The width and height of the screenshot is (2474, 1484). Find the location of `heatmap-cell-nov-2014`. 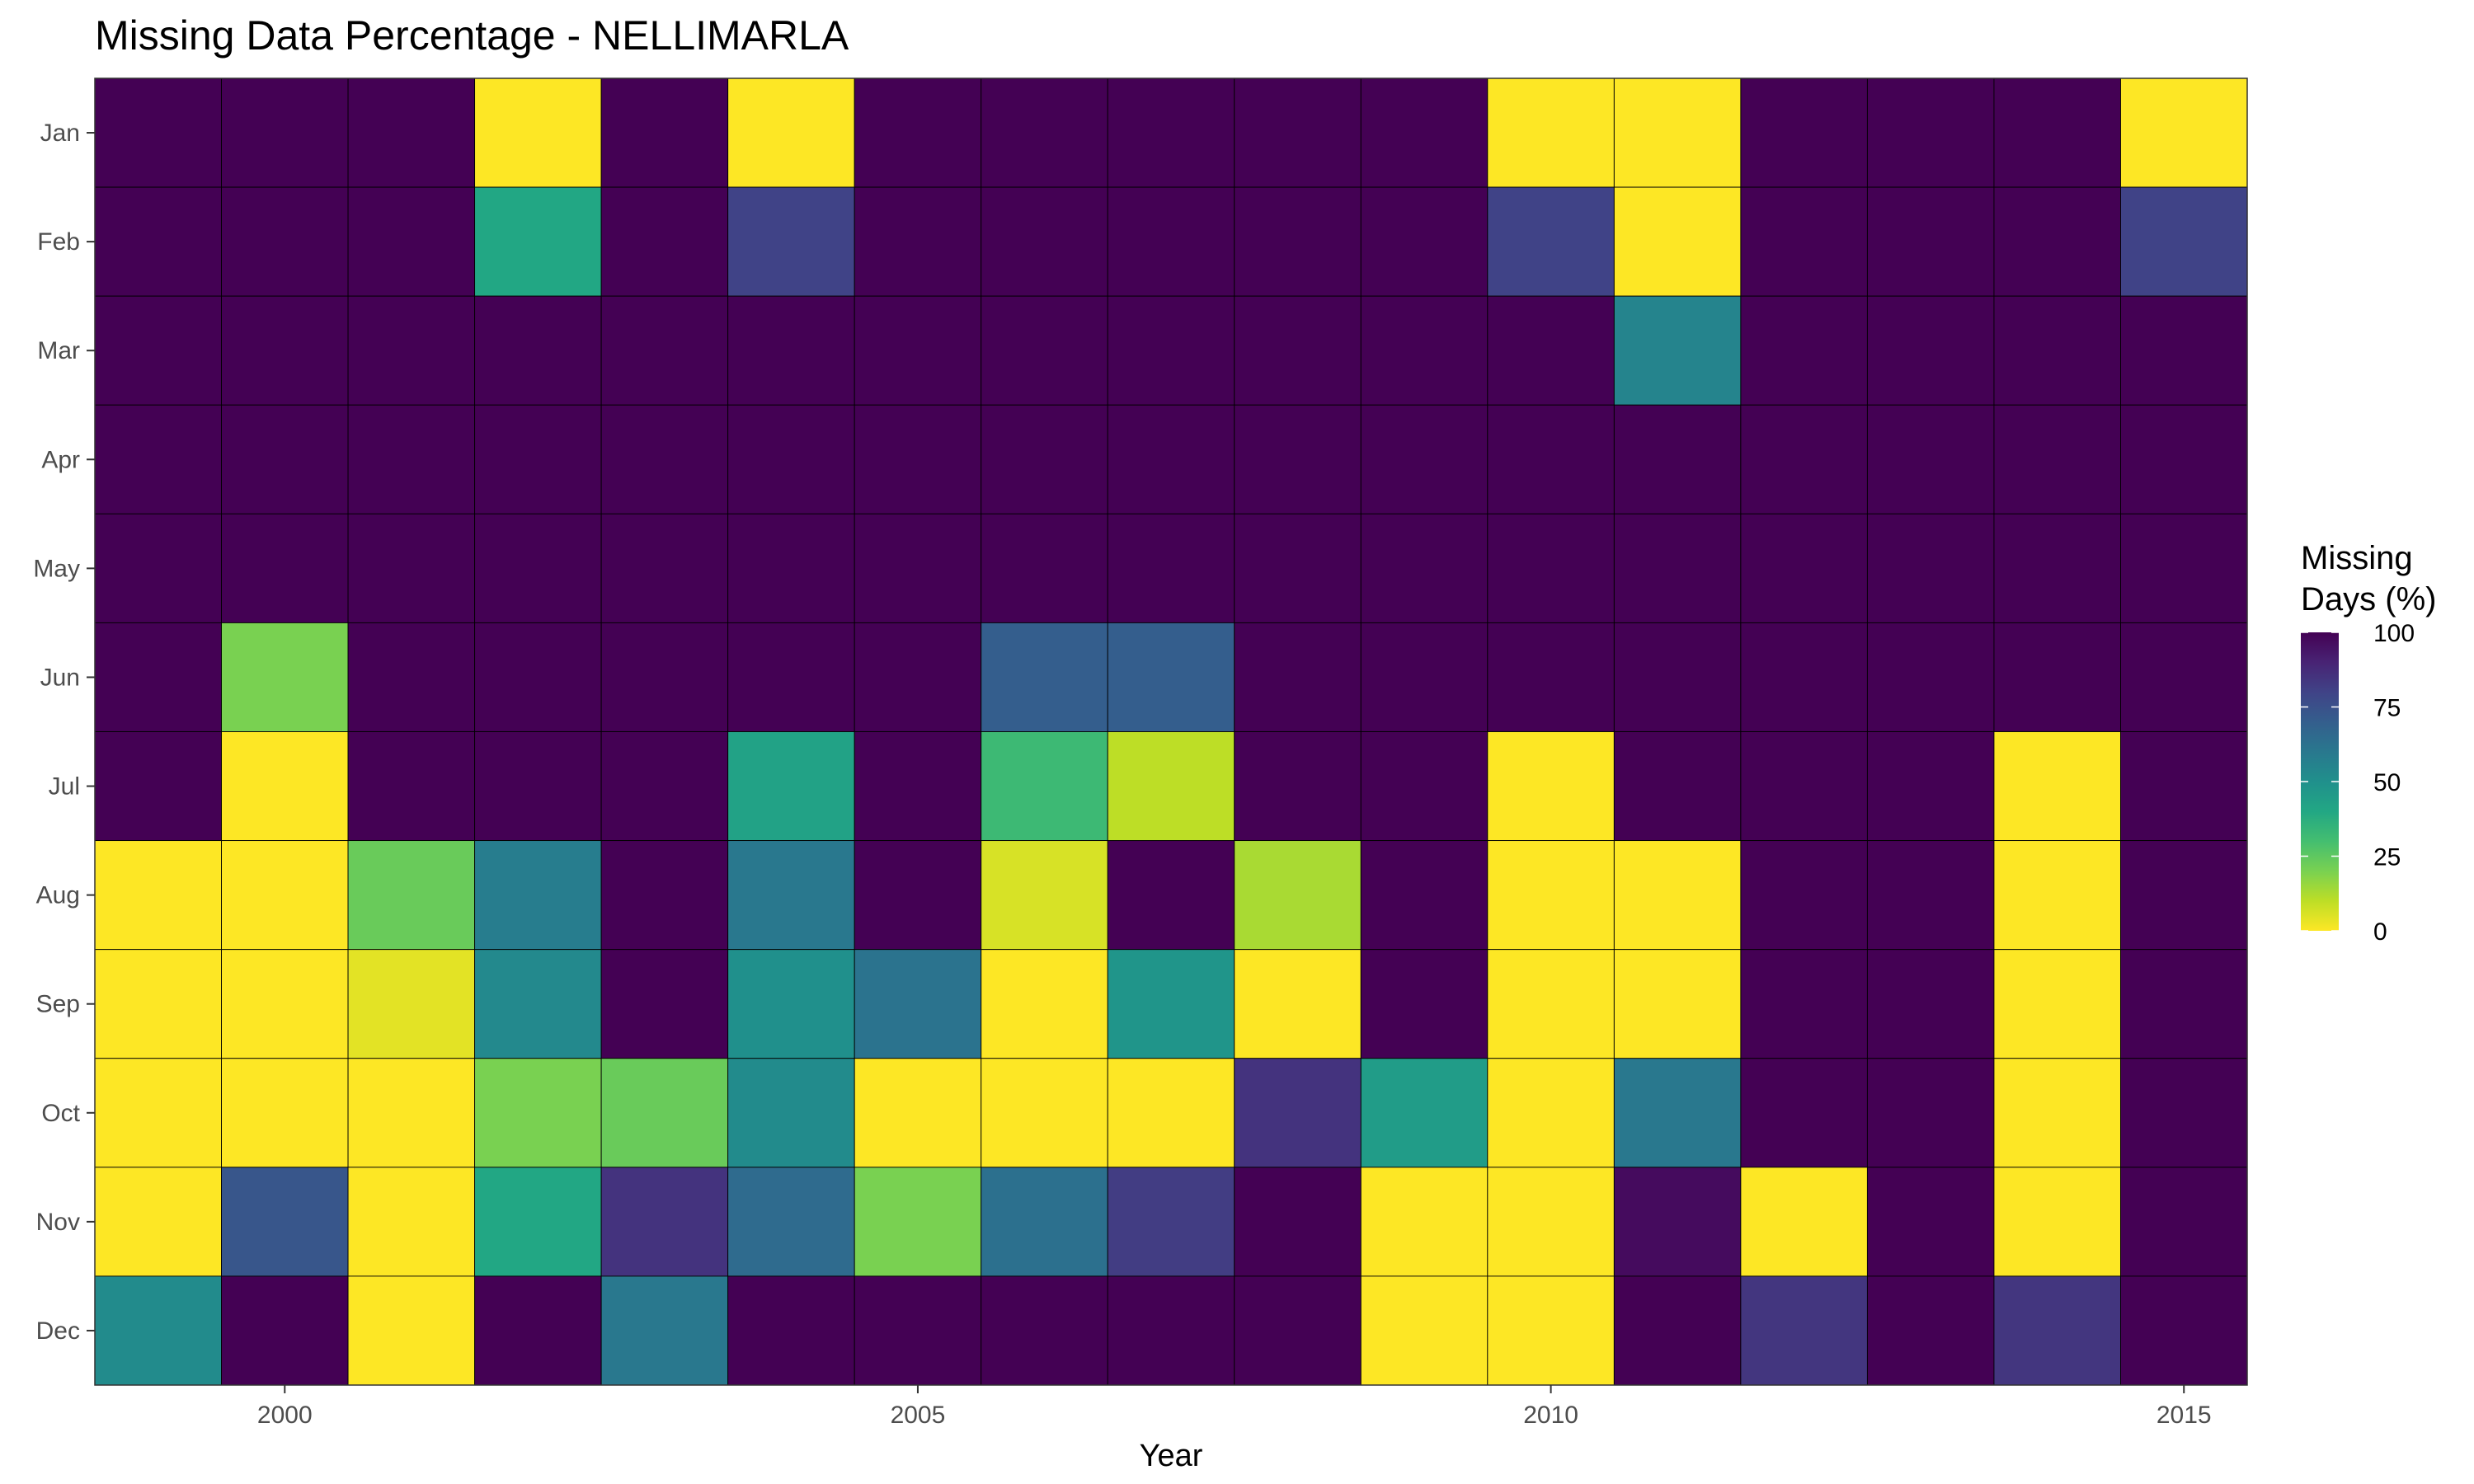

heatmap-cell-nov-2014 is located at coordinates (2057, 1222).